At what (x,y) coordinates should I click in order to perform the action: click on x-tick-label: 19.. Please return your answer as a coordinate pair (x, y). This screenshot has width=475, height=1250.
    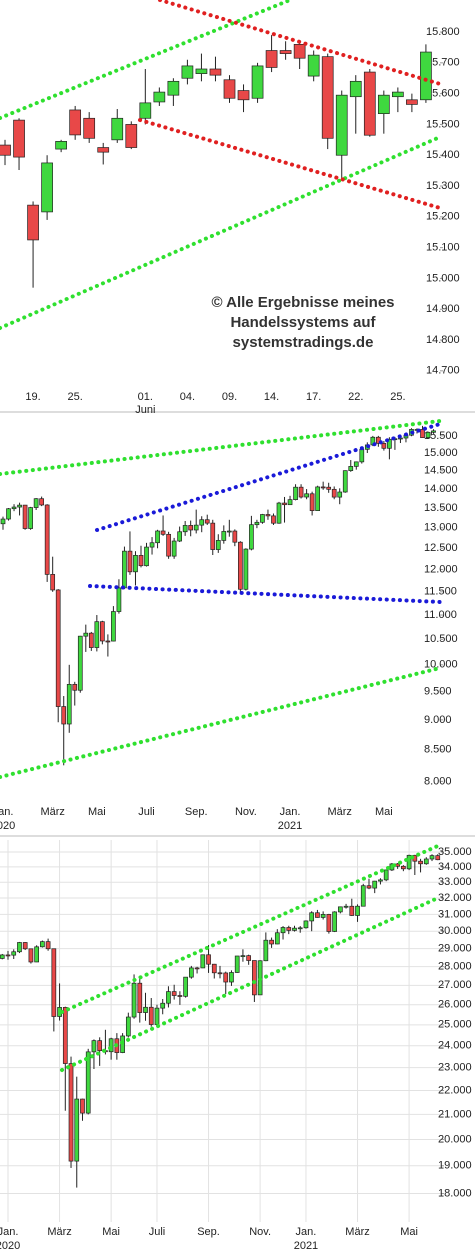
    Looking at the image, I should click on (32, 397).